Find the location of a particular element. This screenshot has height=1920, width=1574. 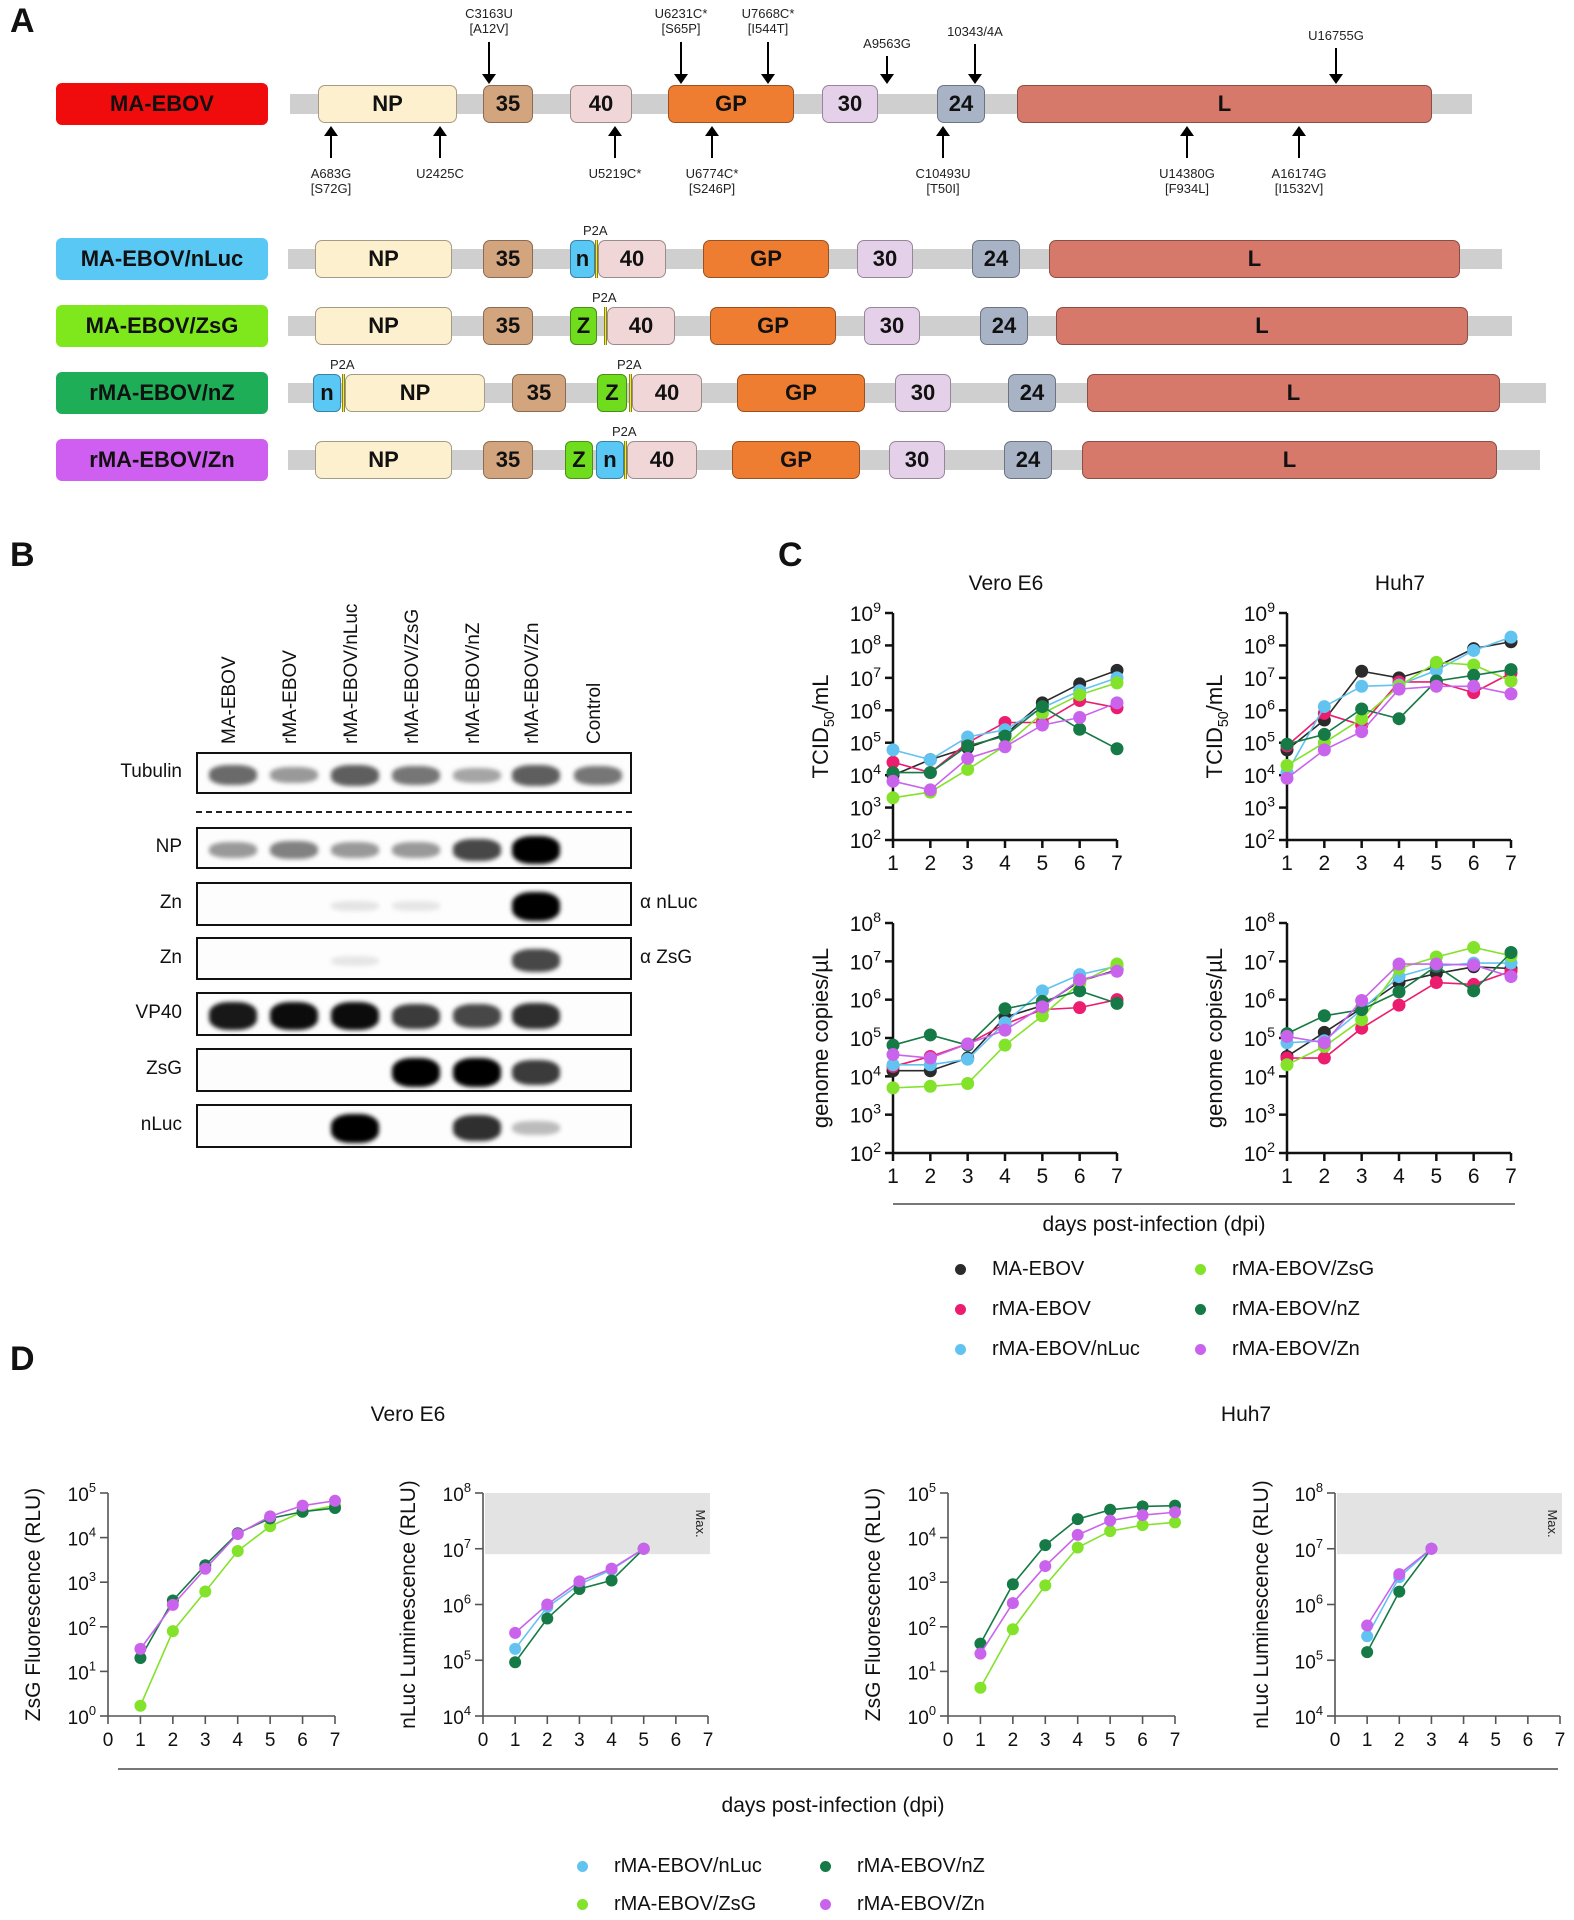

gene-35: 35 is located at coordinates (508, 326).